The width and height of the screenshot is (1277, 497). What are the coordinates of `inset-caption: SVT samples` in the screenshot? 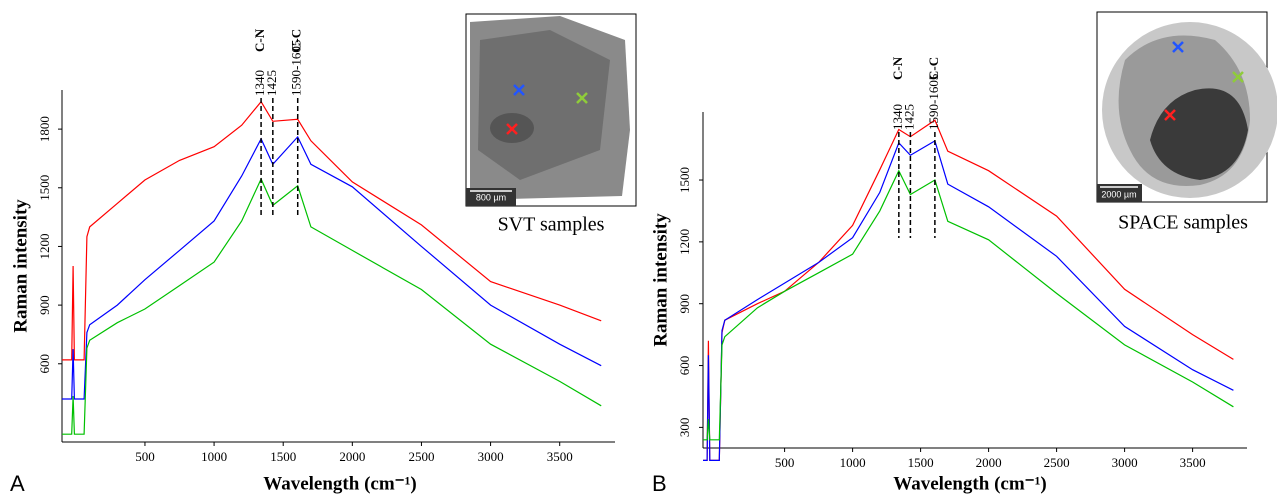 It's located at (551, 225).